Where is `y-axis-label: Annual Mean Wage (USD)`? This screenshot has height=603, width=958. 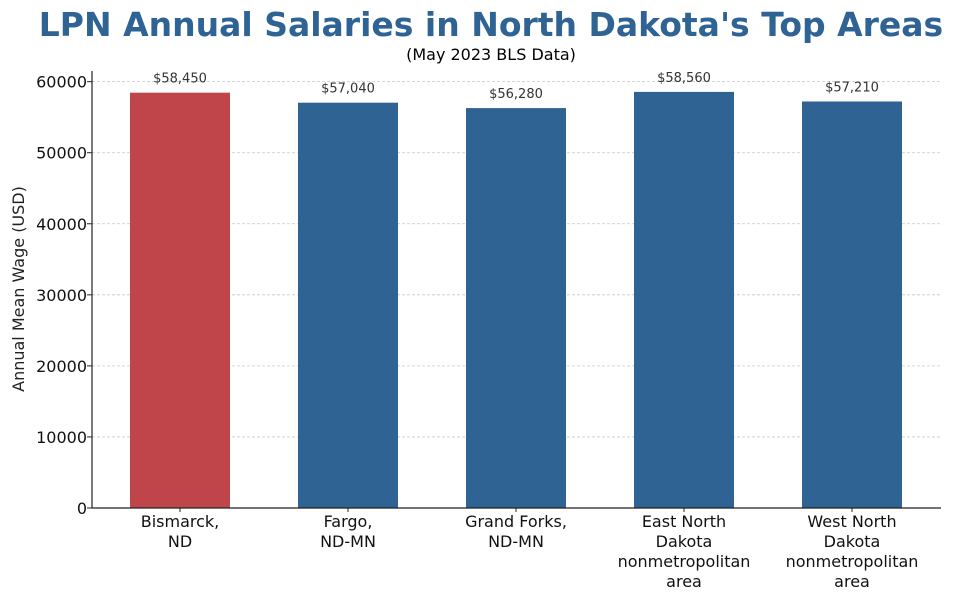 y-axis-label: Annual Mean Wage (USD) is located at coordinates (18, 289).